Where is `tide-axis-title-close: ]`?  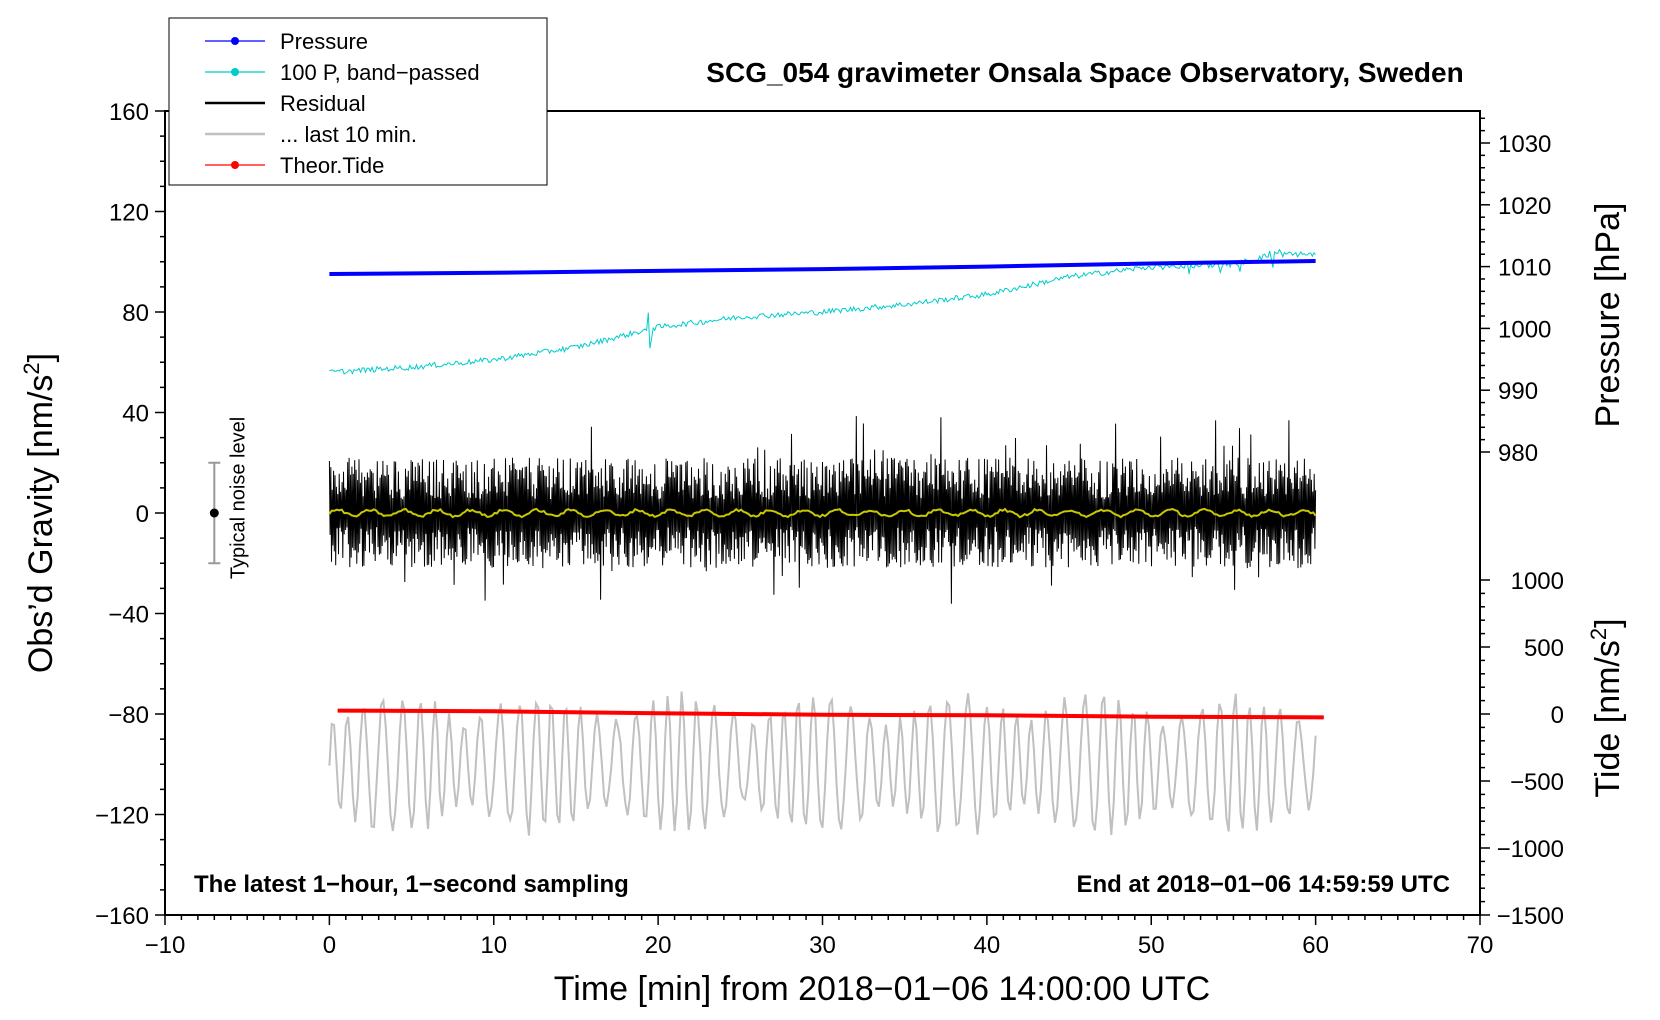 tide-axis-title-close: ] is located at coordinates (1608, 622).